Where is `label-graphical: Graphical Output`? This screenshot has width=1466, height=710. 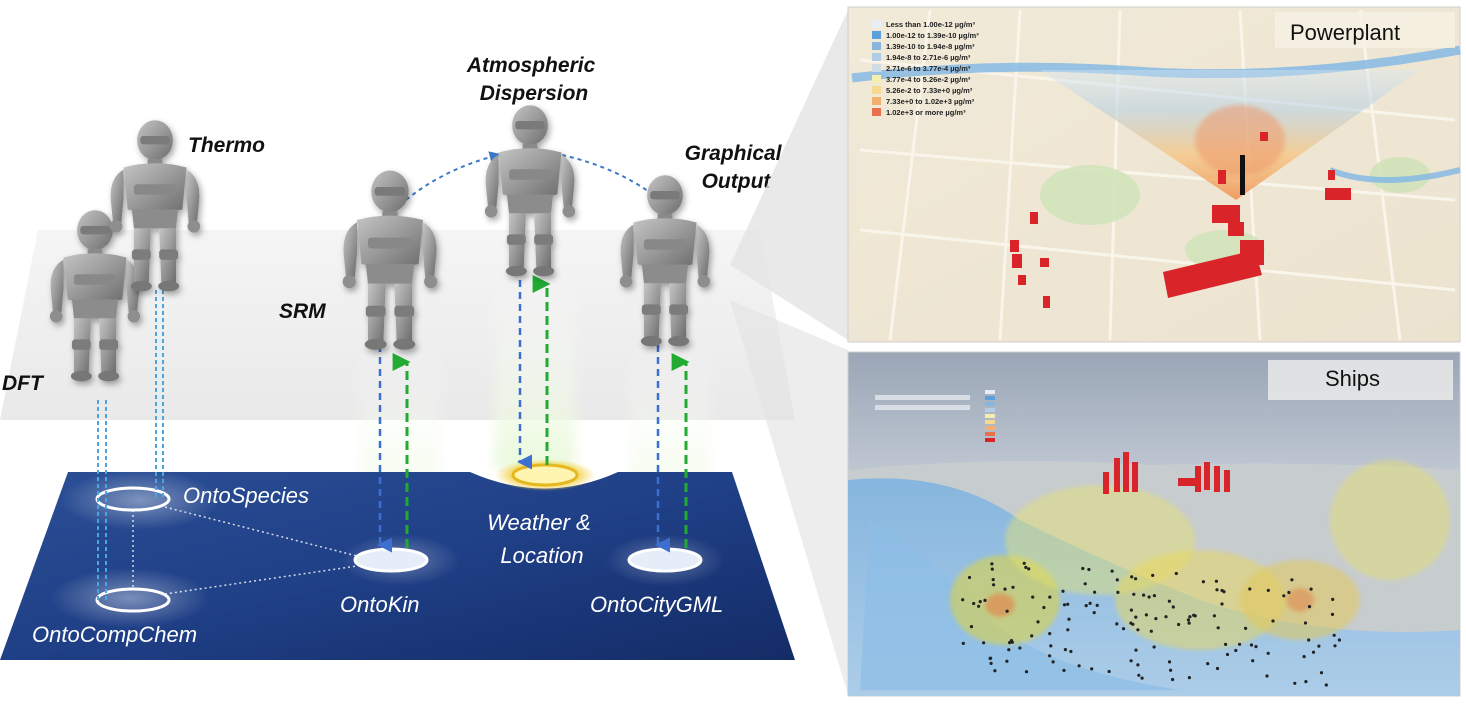
label-graphical: Graphical Output is located at coordinates (736, 167).